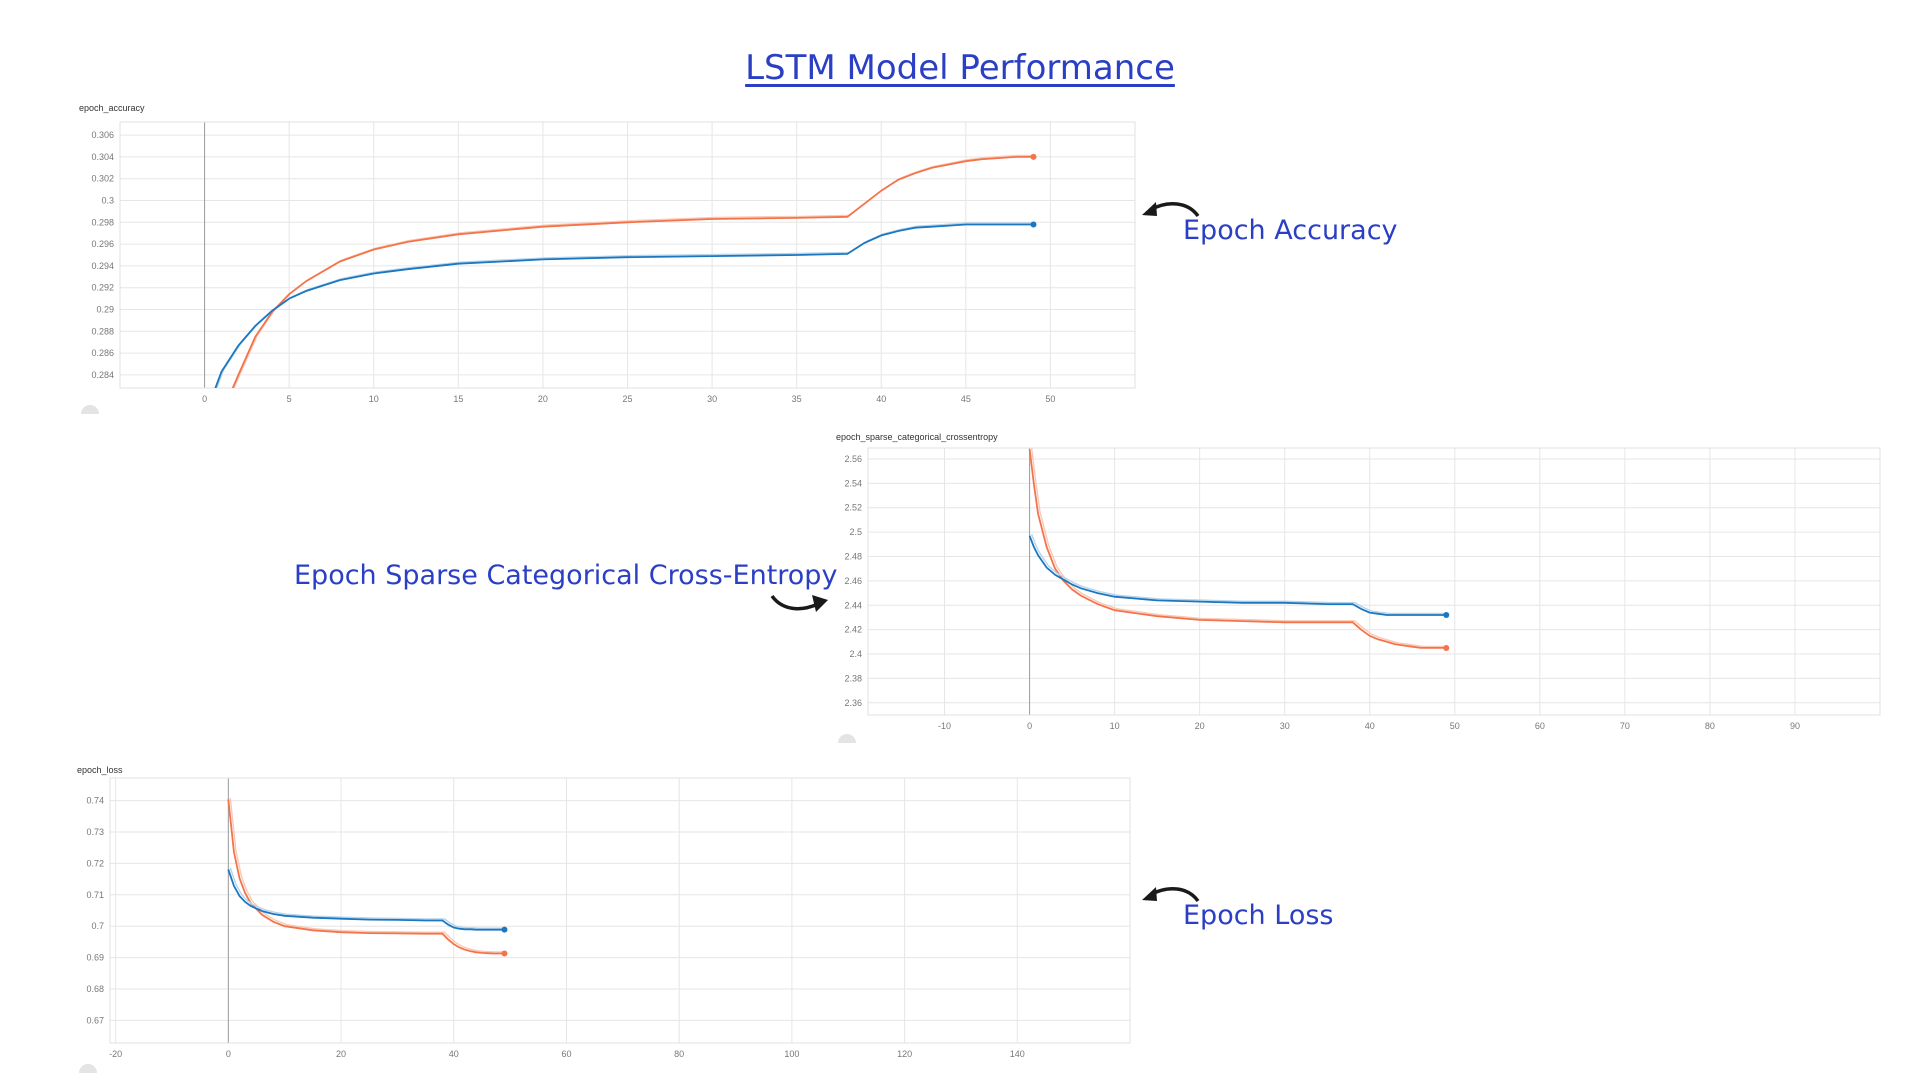 The height and width of the screenshot is (1080, 1920). What do you see at coordinates (105, 310) in the screenshot?
I see `y-tick-label: 0.29` at bounding box center [105, 310].